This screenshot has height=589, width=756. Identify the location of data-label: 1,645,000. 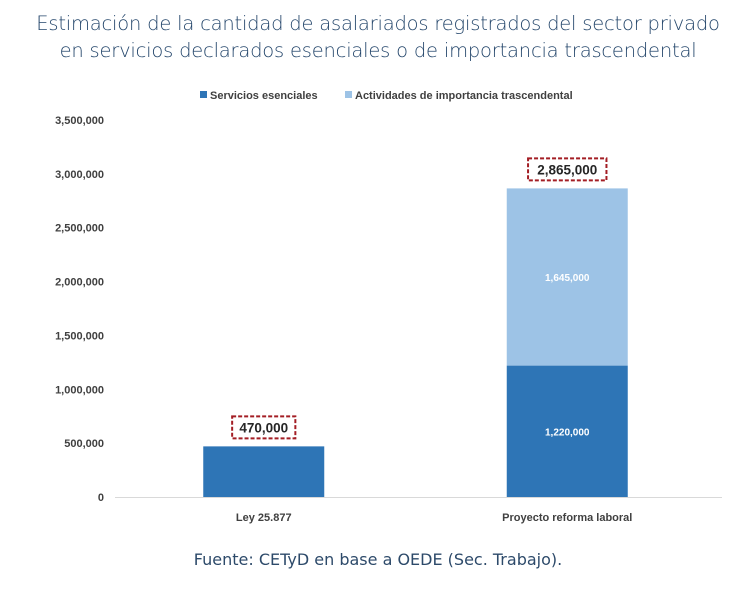
(567, 278).